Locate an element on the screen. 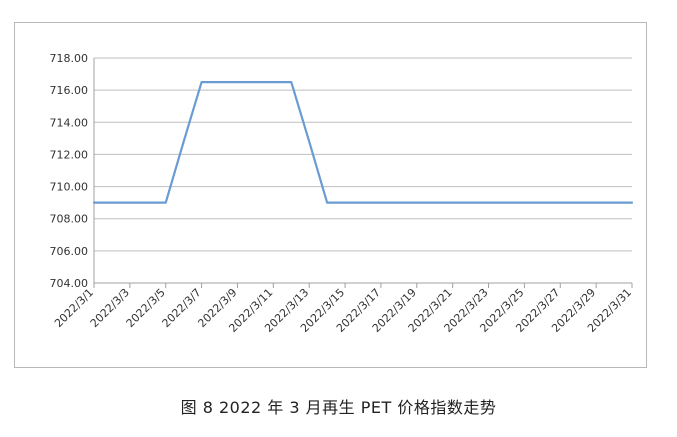 This screenshot has height=437, width=677. y-tick-label: 710.00 is located at coordinates (69, 187).